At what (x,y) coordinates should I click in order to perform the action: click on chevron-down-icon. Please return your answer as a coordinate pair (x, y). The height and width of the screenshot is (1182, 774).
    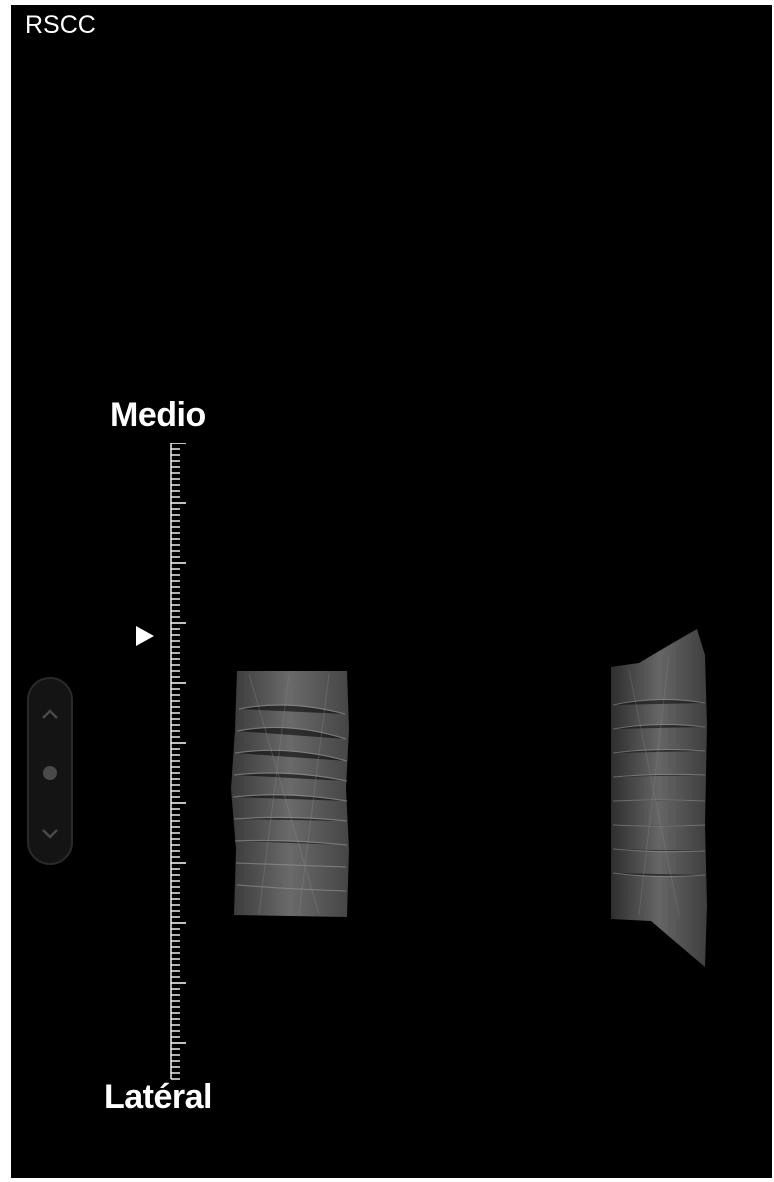
    Looking at the image, I should click on (50, 834).